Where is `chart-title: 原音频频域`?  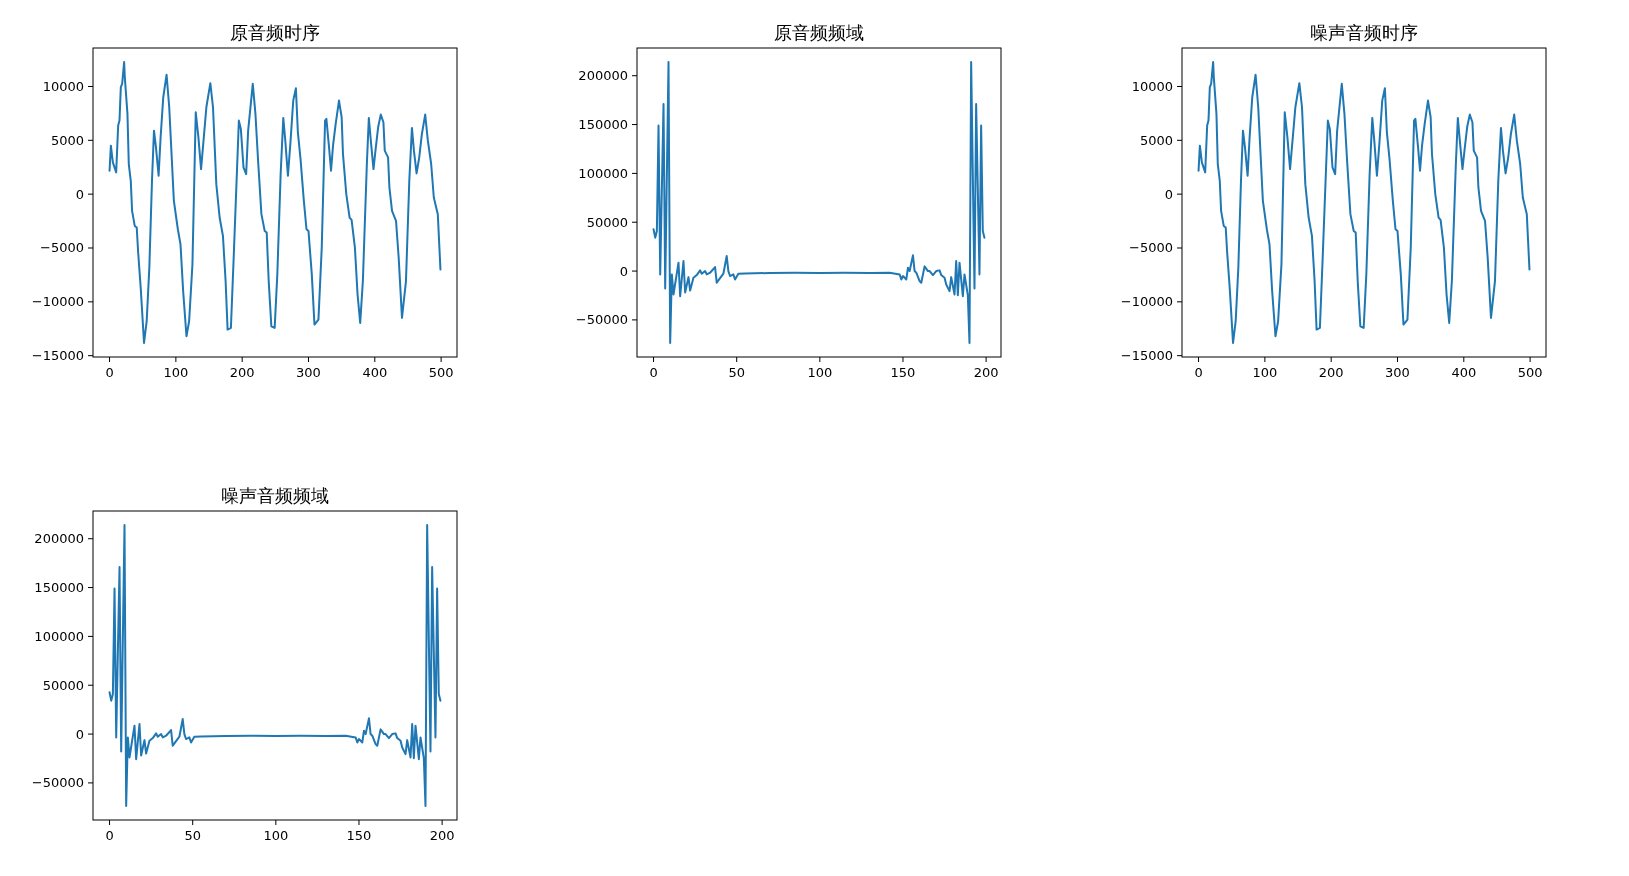
chart-title: 原音频频域 is located at coordinates (819, 32).